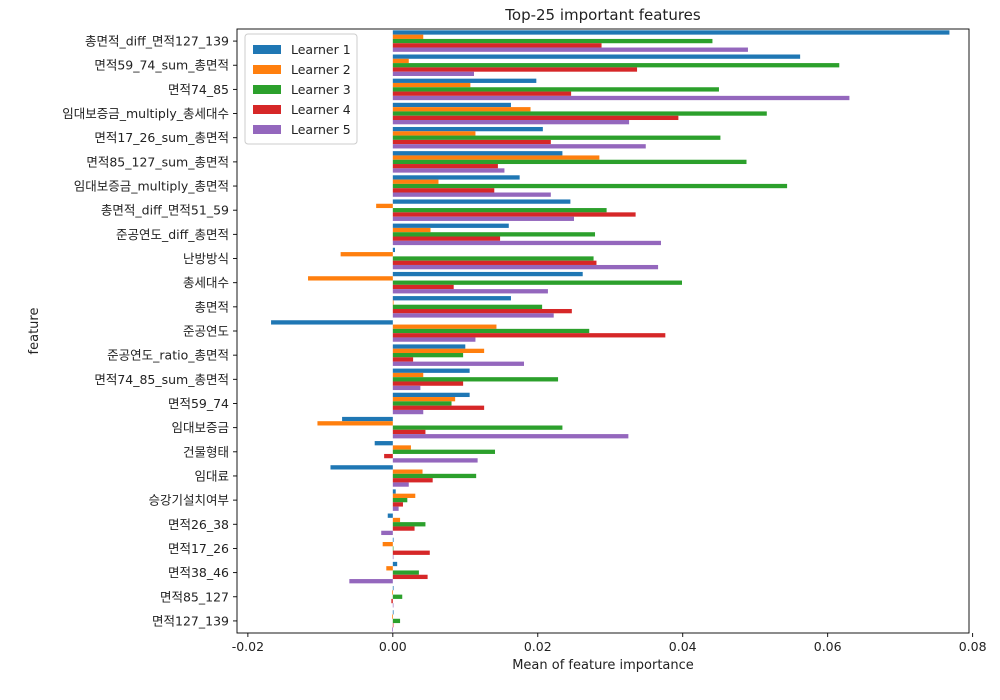 The height and width of the screenshot is (700, 1000). I want to click on x-tick-label: 0.04, so click(683, 646).